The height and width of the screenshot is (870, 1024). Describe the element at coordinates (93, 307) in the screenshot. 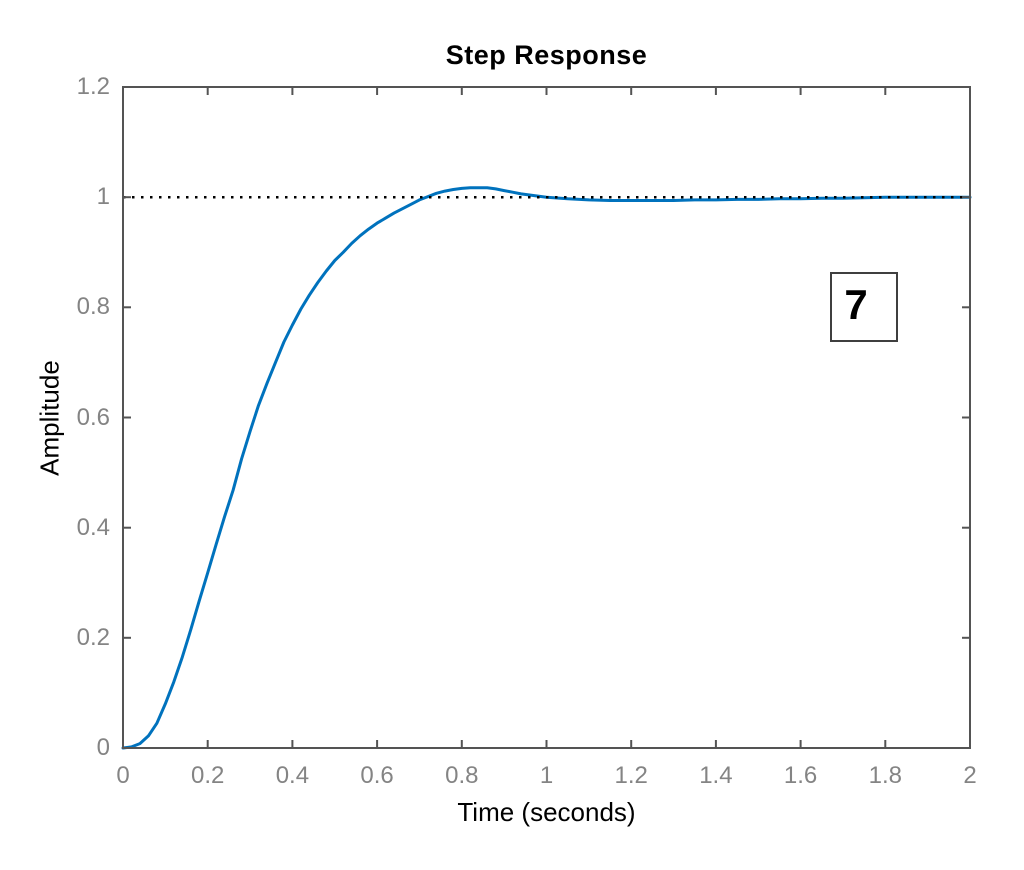

I see `y-tick-label: 0.8` at that location.